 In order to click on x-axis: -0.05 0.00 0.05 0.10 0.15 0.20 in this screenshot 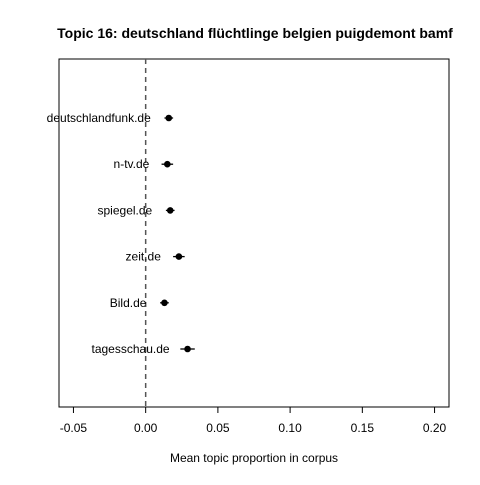, I will do `click(253, 420)`.